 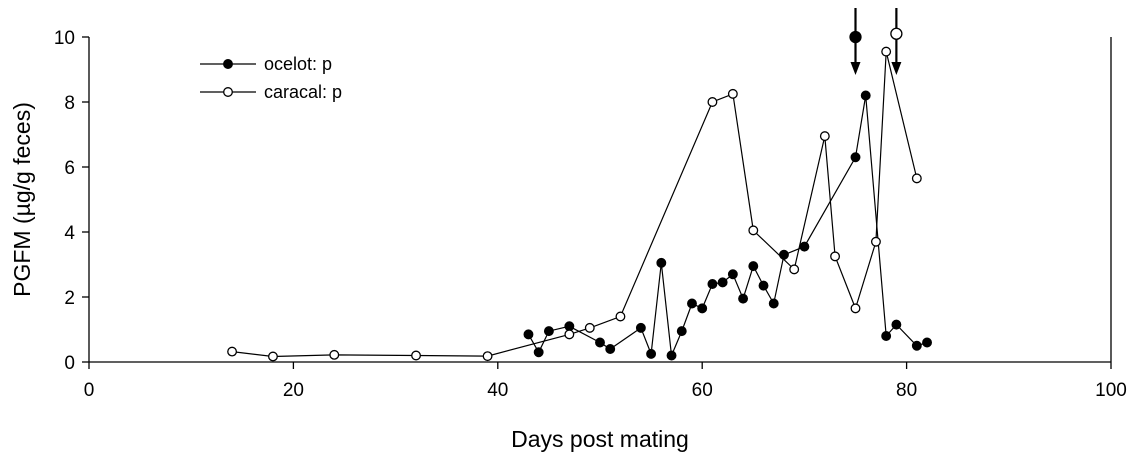 What do you see at coordinates (293, 390) in the screenshot?
I see `x-tick-label: 20` at bounding box center [293, 390].